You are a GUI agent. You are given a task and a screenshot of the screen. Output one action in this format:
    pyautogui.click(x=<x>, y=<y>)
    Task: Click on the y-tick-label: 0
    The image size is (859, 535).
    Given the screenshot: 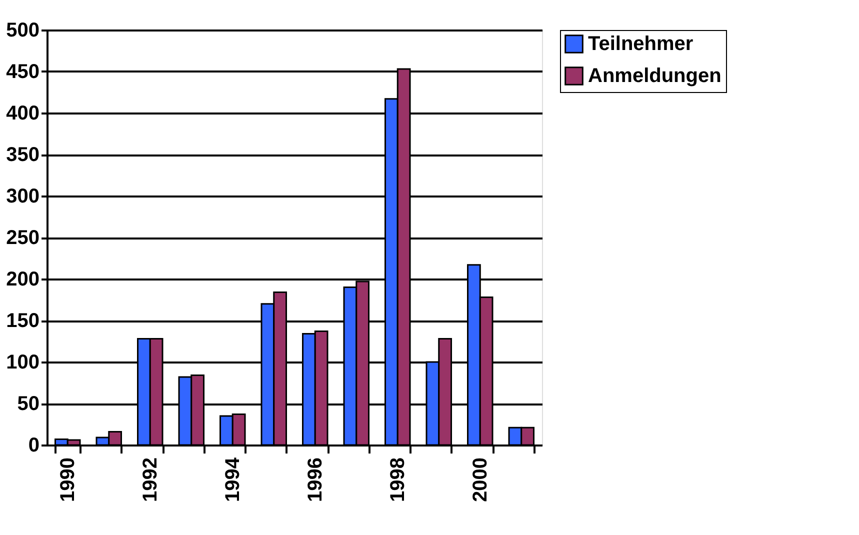 What is the action you would take?
    pyautogui.click(x=34, y=445)
    